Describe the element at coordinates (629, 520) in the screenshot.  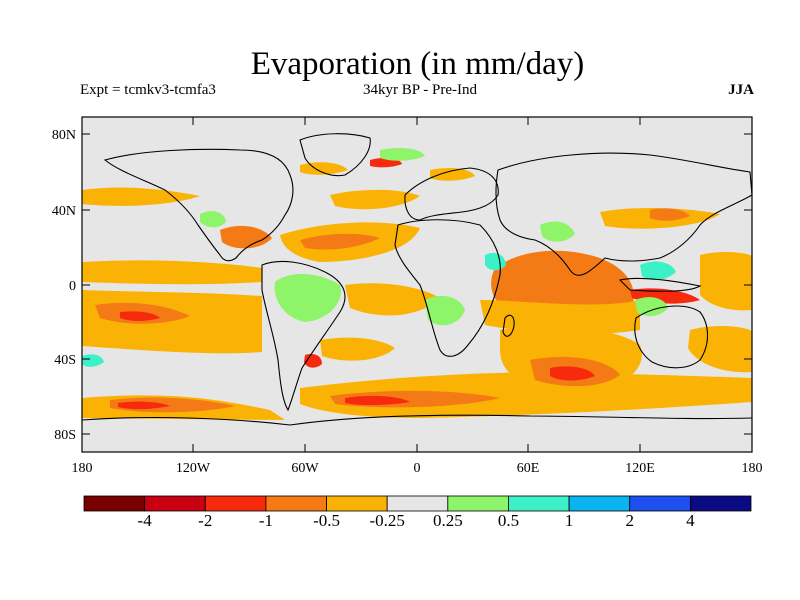
I see `colorbar-label: 2` at that location.